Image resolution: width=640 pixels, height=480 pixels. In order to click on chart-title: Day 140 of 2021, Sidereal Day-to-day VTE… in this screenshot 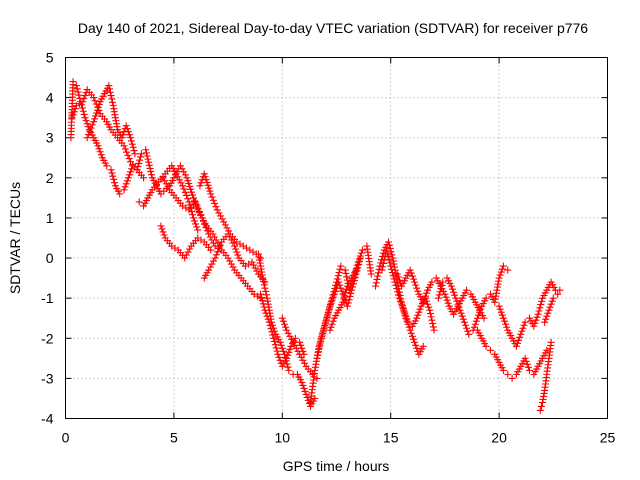, I will do `click(333, 28)`.